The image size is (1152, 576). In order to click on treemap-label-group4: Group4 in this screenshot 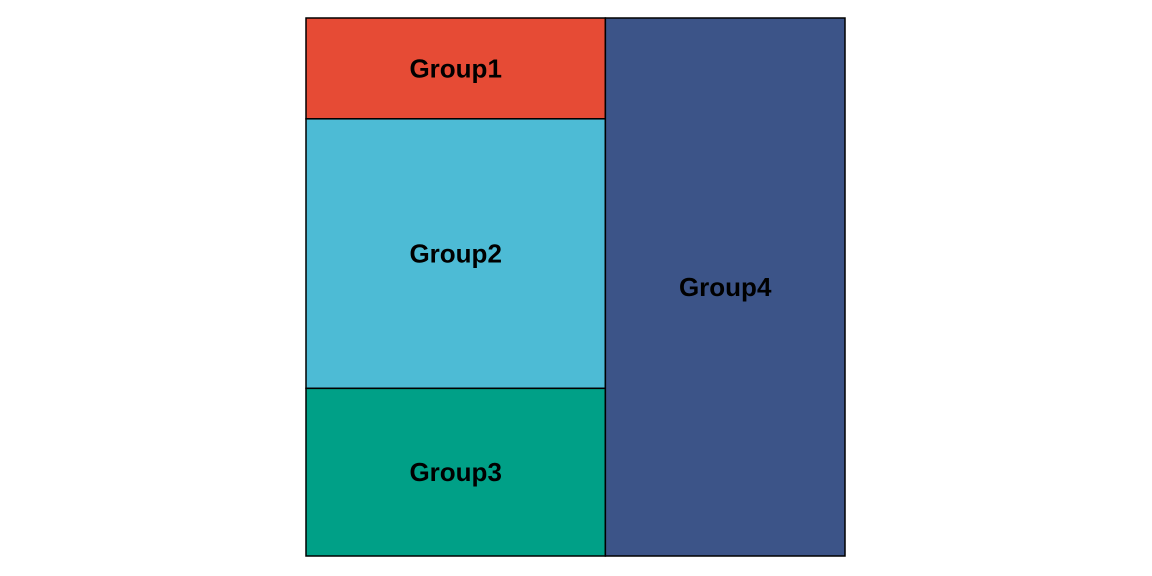, I will do `click(725, 287)`.